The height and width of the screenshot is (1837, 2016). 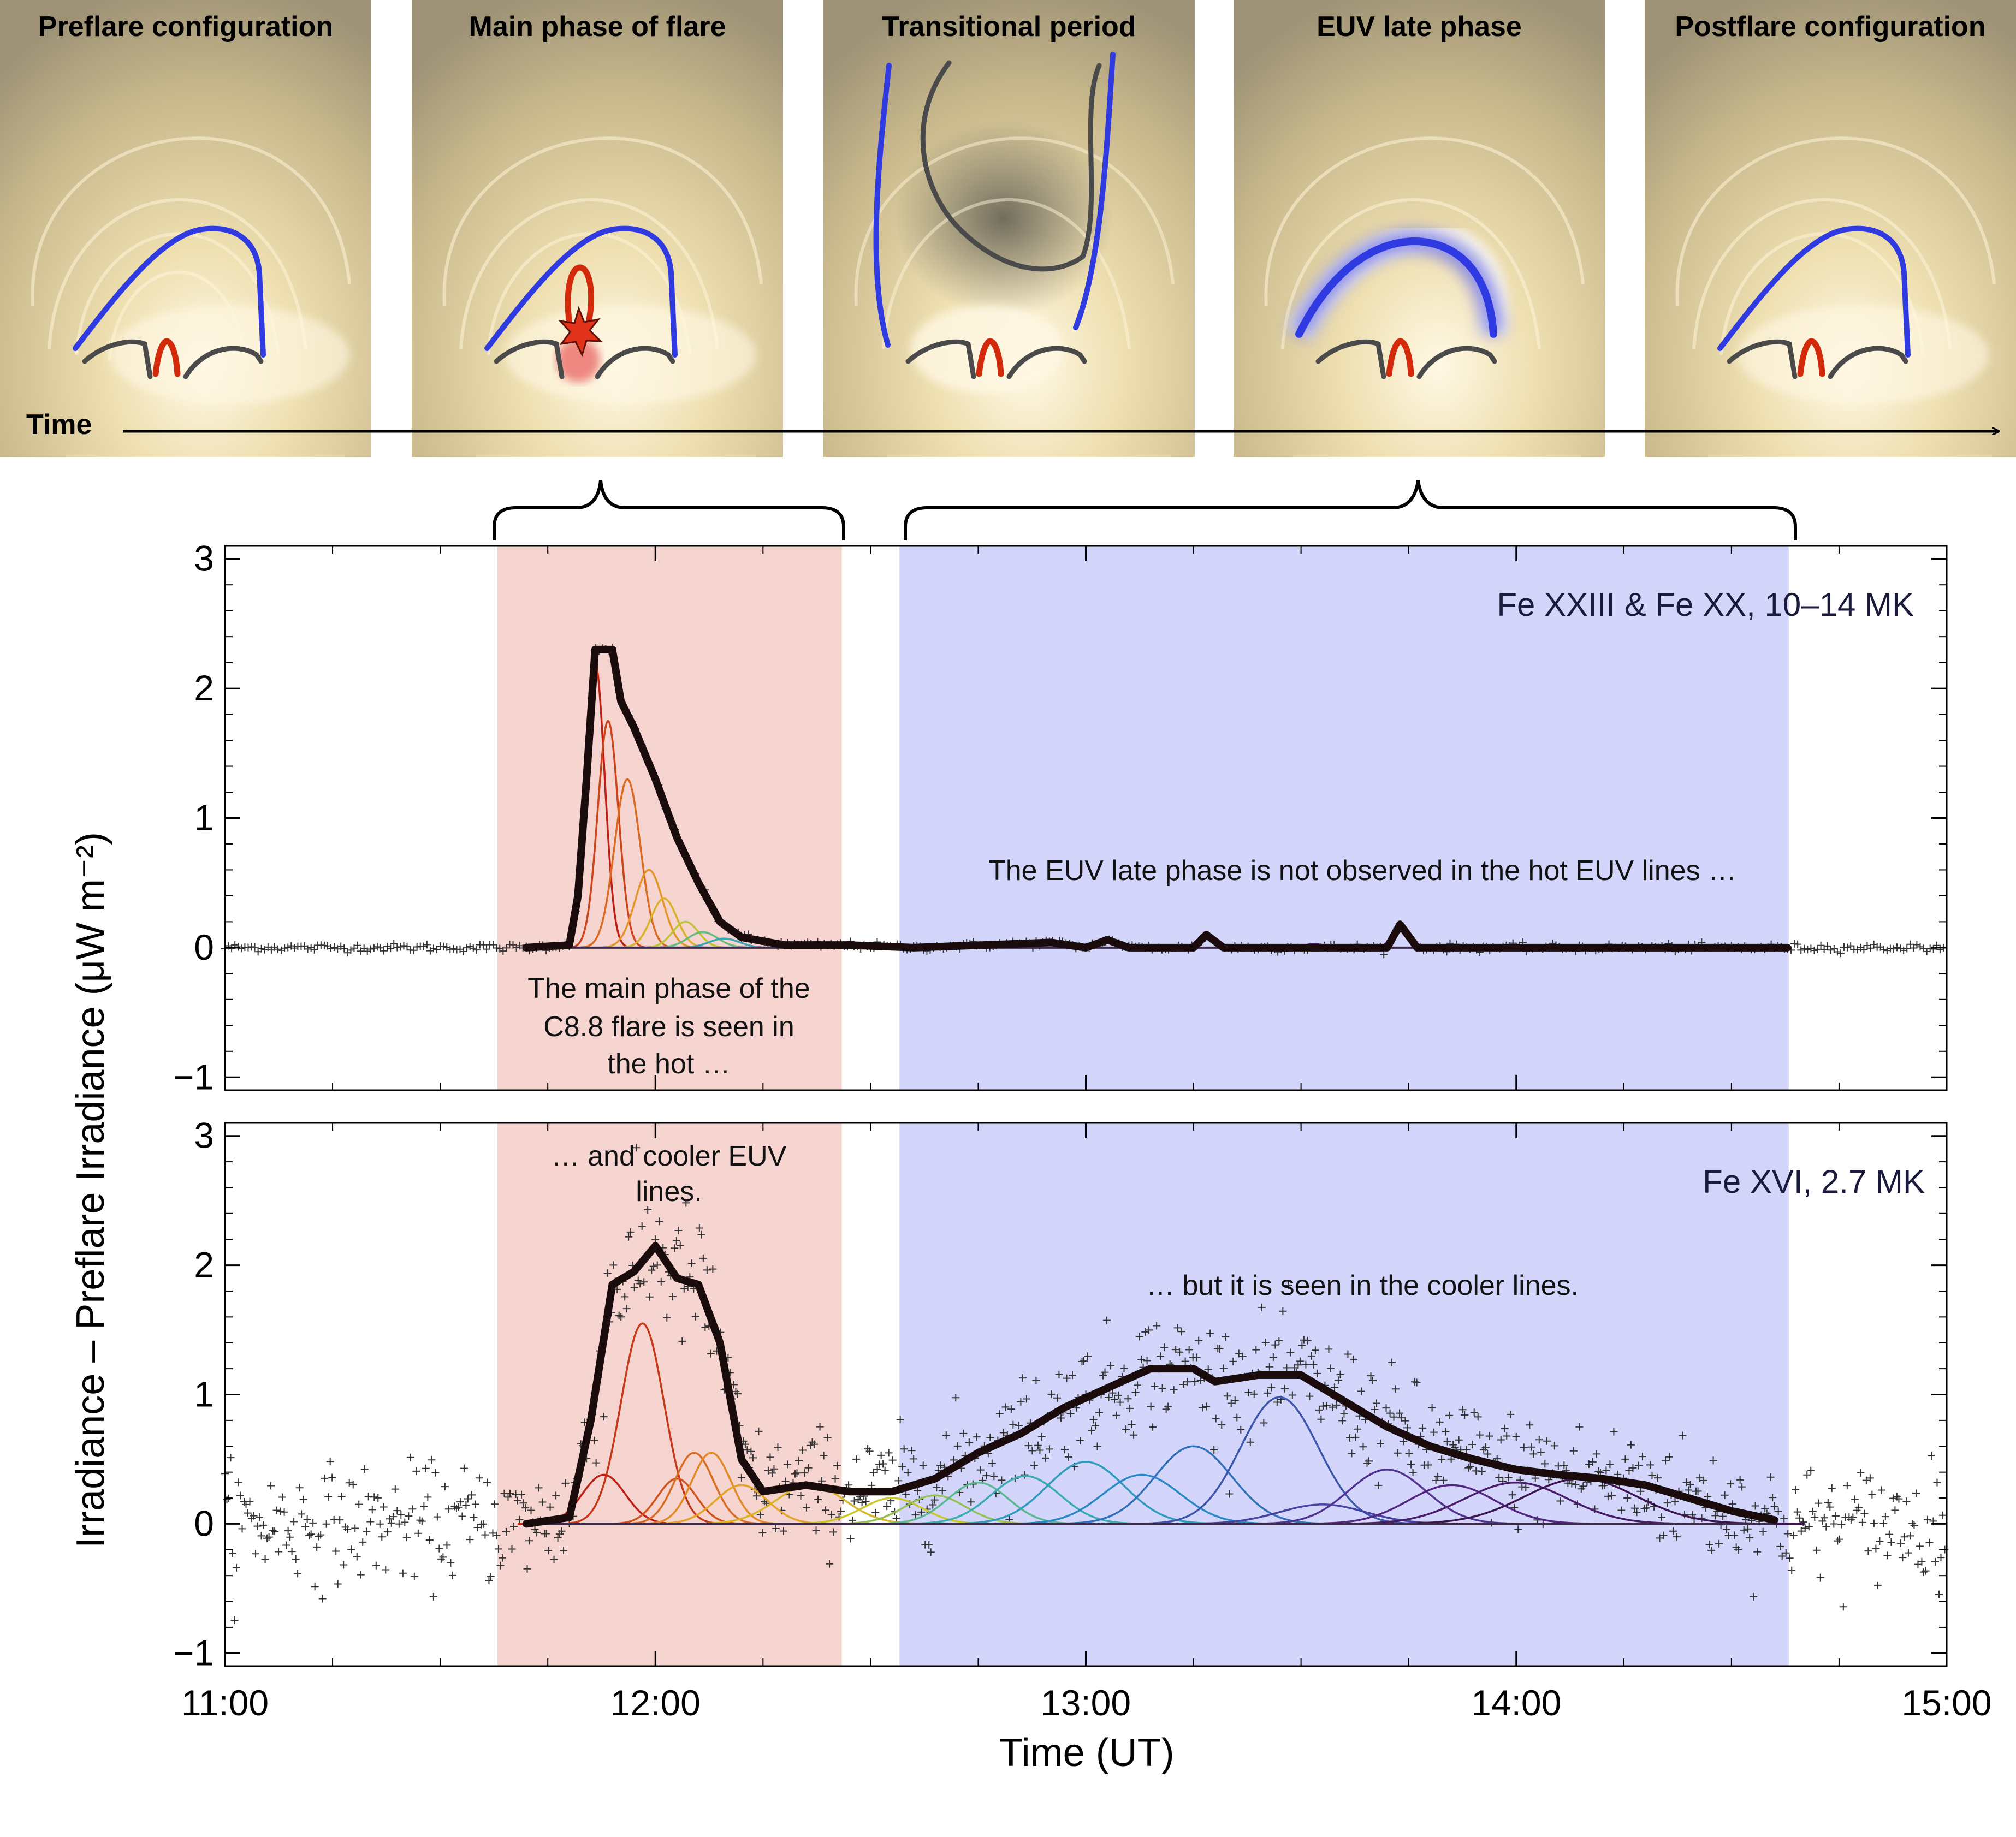 What do you see at coordinates (1814, 1181) in the screenshot?
I see `bottom-plot-line-label: Fe XVI, 2.7 MK` at bounding box center [1814, 1181].